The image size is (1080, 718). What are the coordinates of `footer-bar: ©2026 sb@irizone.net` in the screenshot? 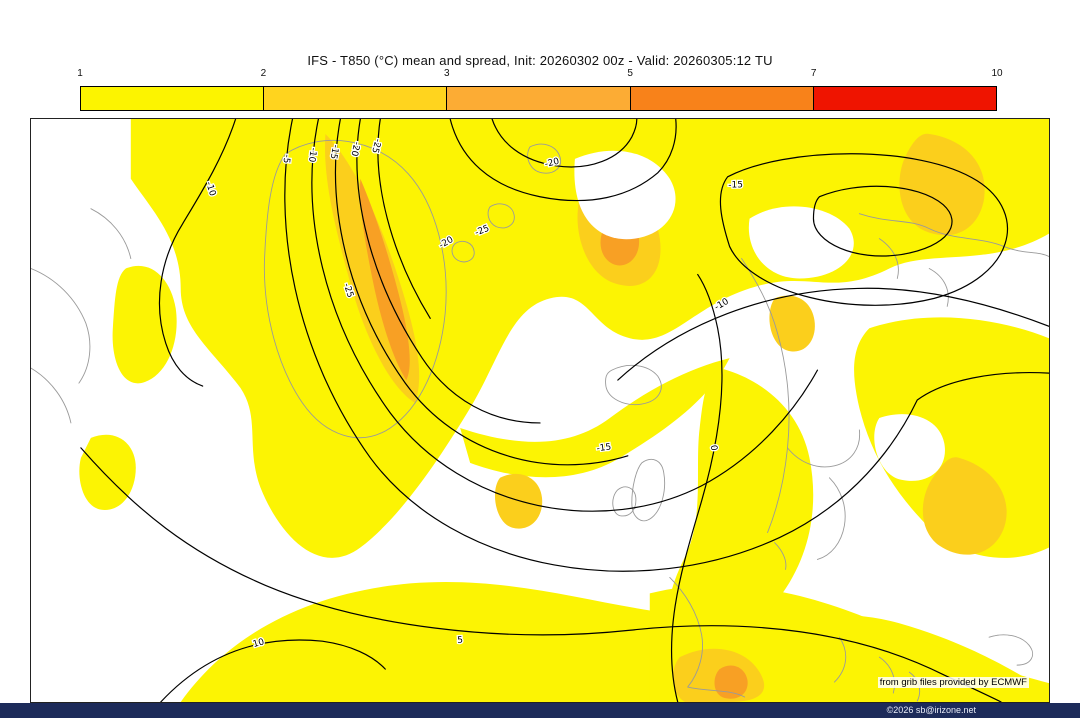 It's located at (540, 710).